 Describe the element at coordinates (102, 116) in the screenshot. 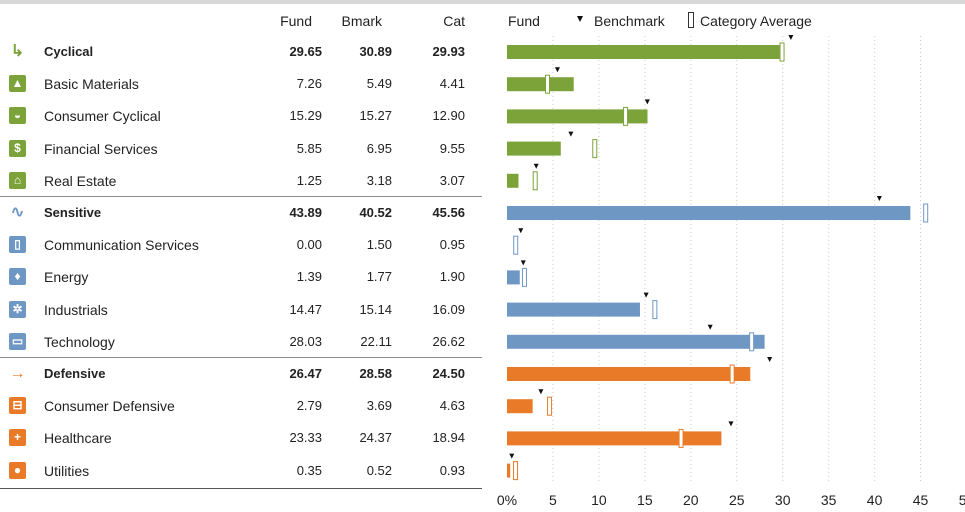

I see `row-label: Consumer Cyclical` at that location.